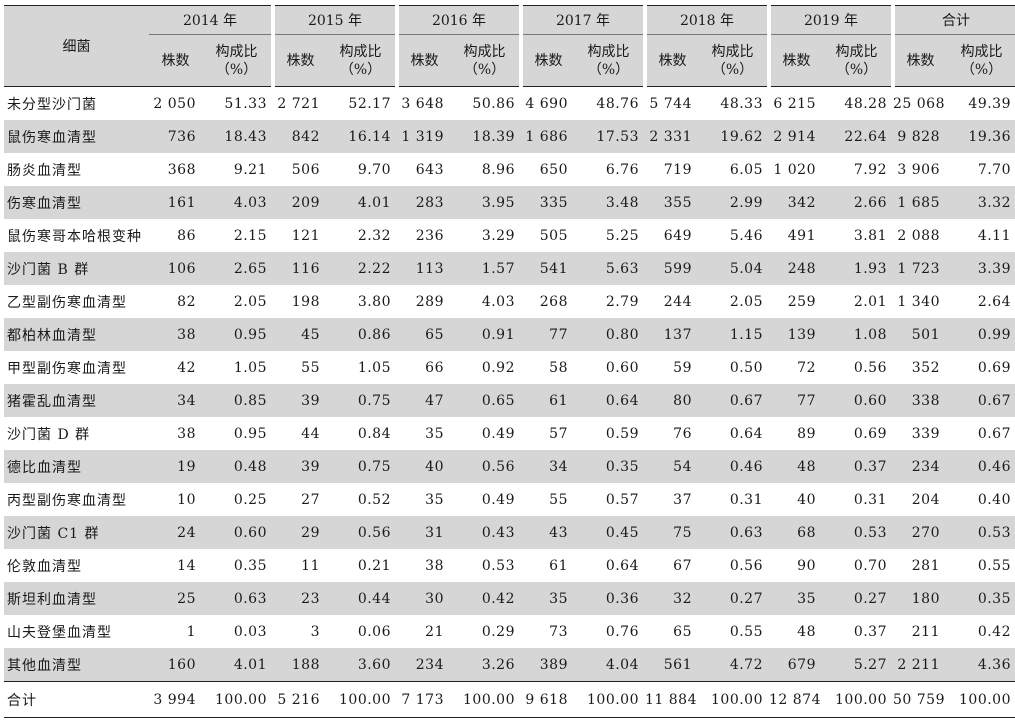 The image size is (1015, 726). What do you see at coordinates (795, 532) in the screenshot?
I see `count-cell: 68` at bounding box center [795, 532].